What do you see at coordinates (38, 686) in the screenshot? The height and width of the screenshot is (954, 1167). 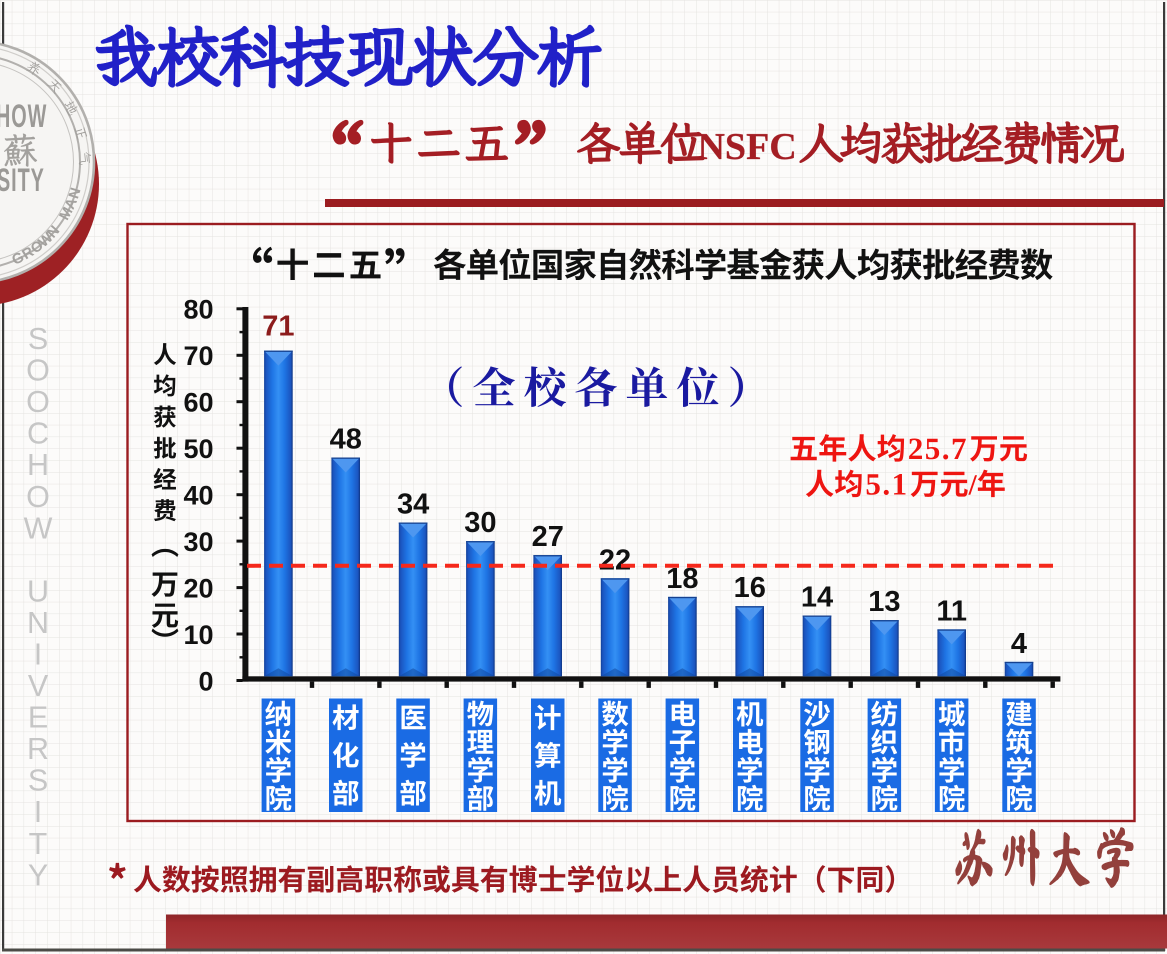 I see `svg-text: V` at bounding box center [38, 686].